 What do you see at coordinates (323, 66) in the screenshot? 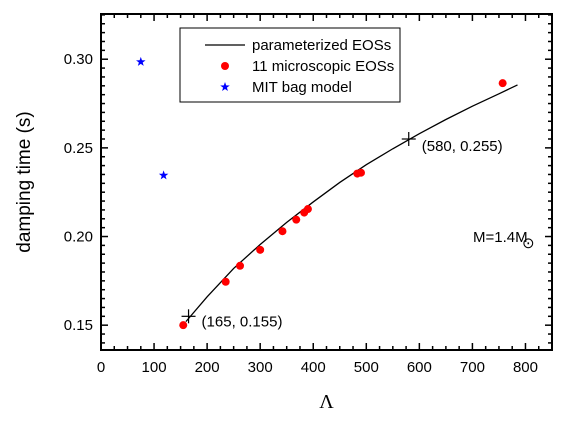
I see `legend-label: 11 microscopic EOSs` at bounding box center [323, 66].